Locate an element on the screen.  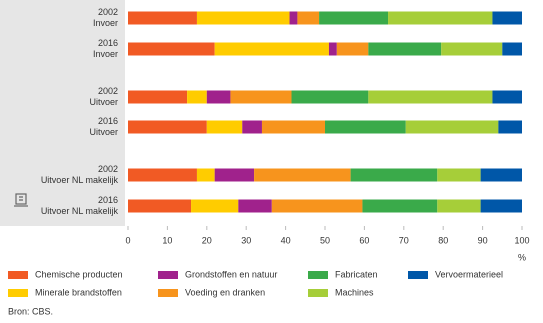
x-tick-label: 90 is located at coordinates (483, 240).